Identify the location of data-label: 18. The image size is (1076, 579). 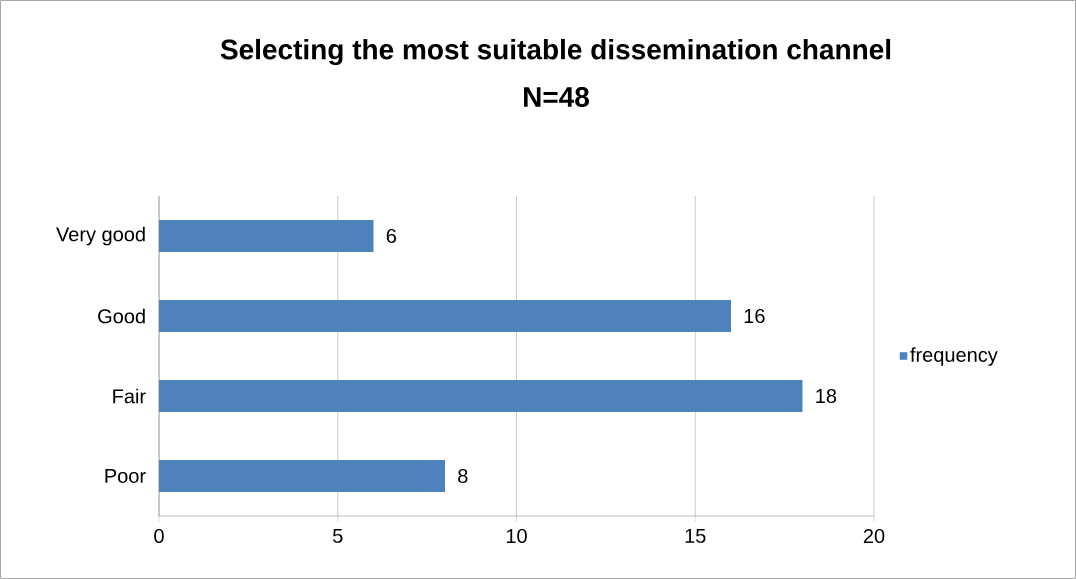
(826, 396).